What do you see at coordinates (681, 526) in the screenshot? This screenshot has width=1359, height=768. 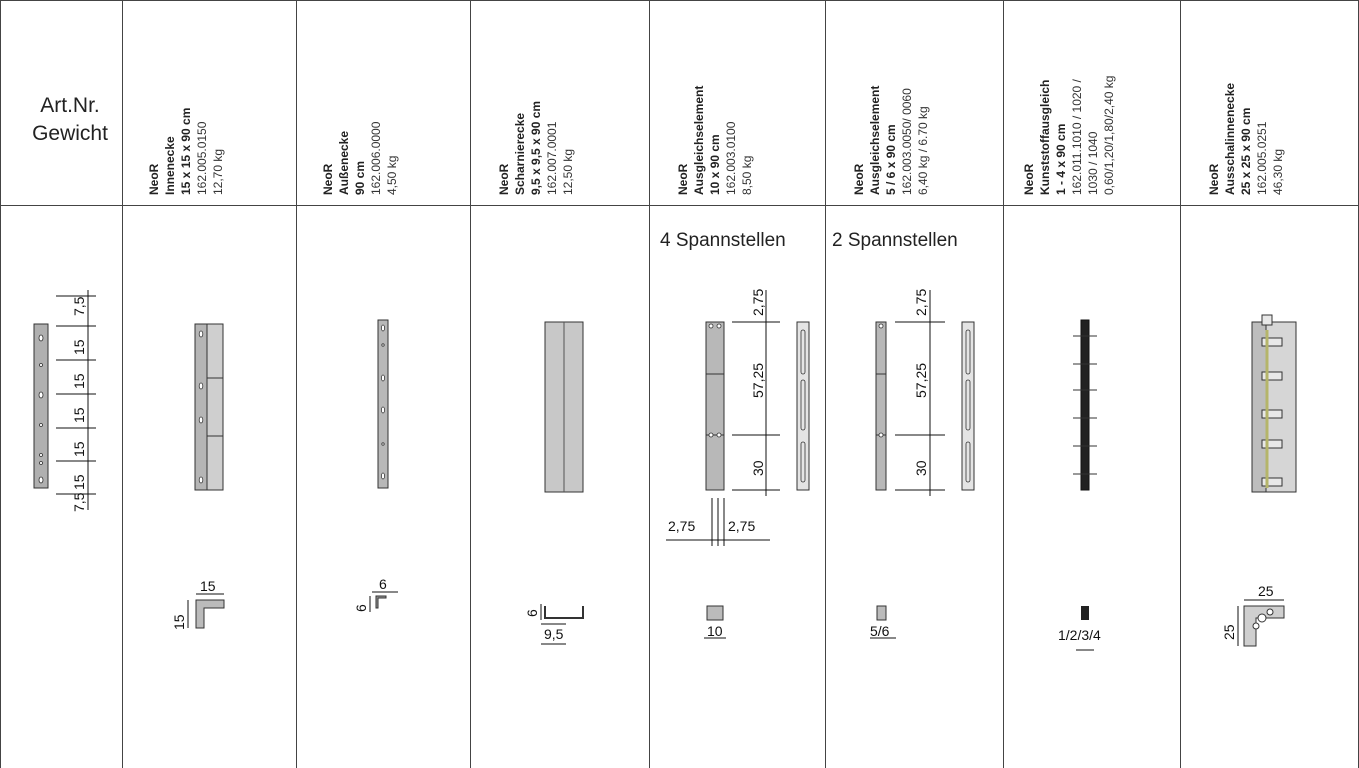 I see `ausgl-dim-left: 2,75` at bounding box center [681, 526].